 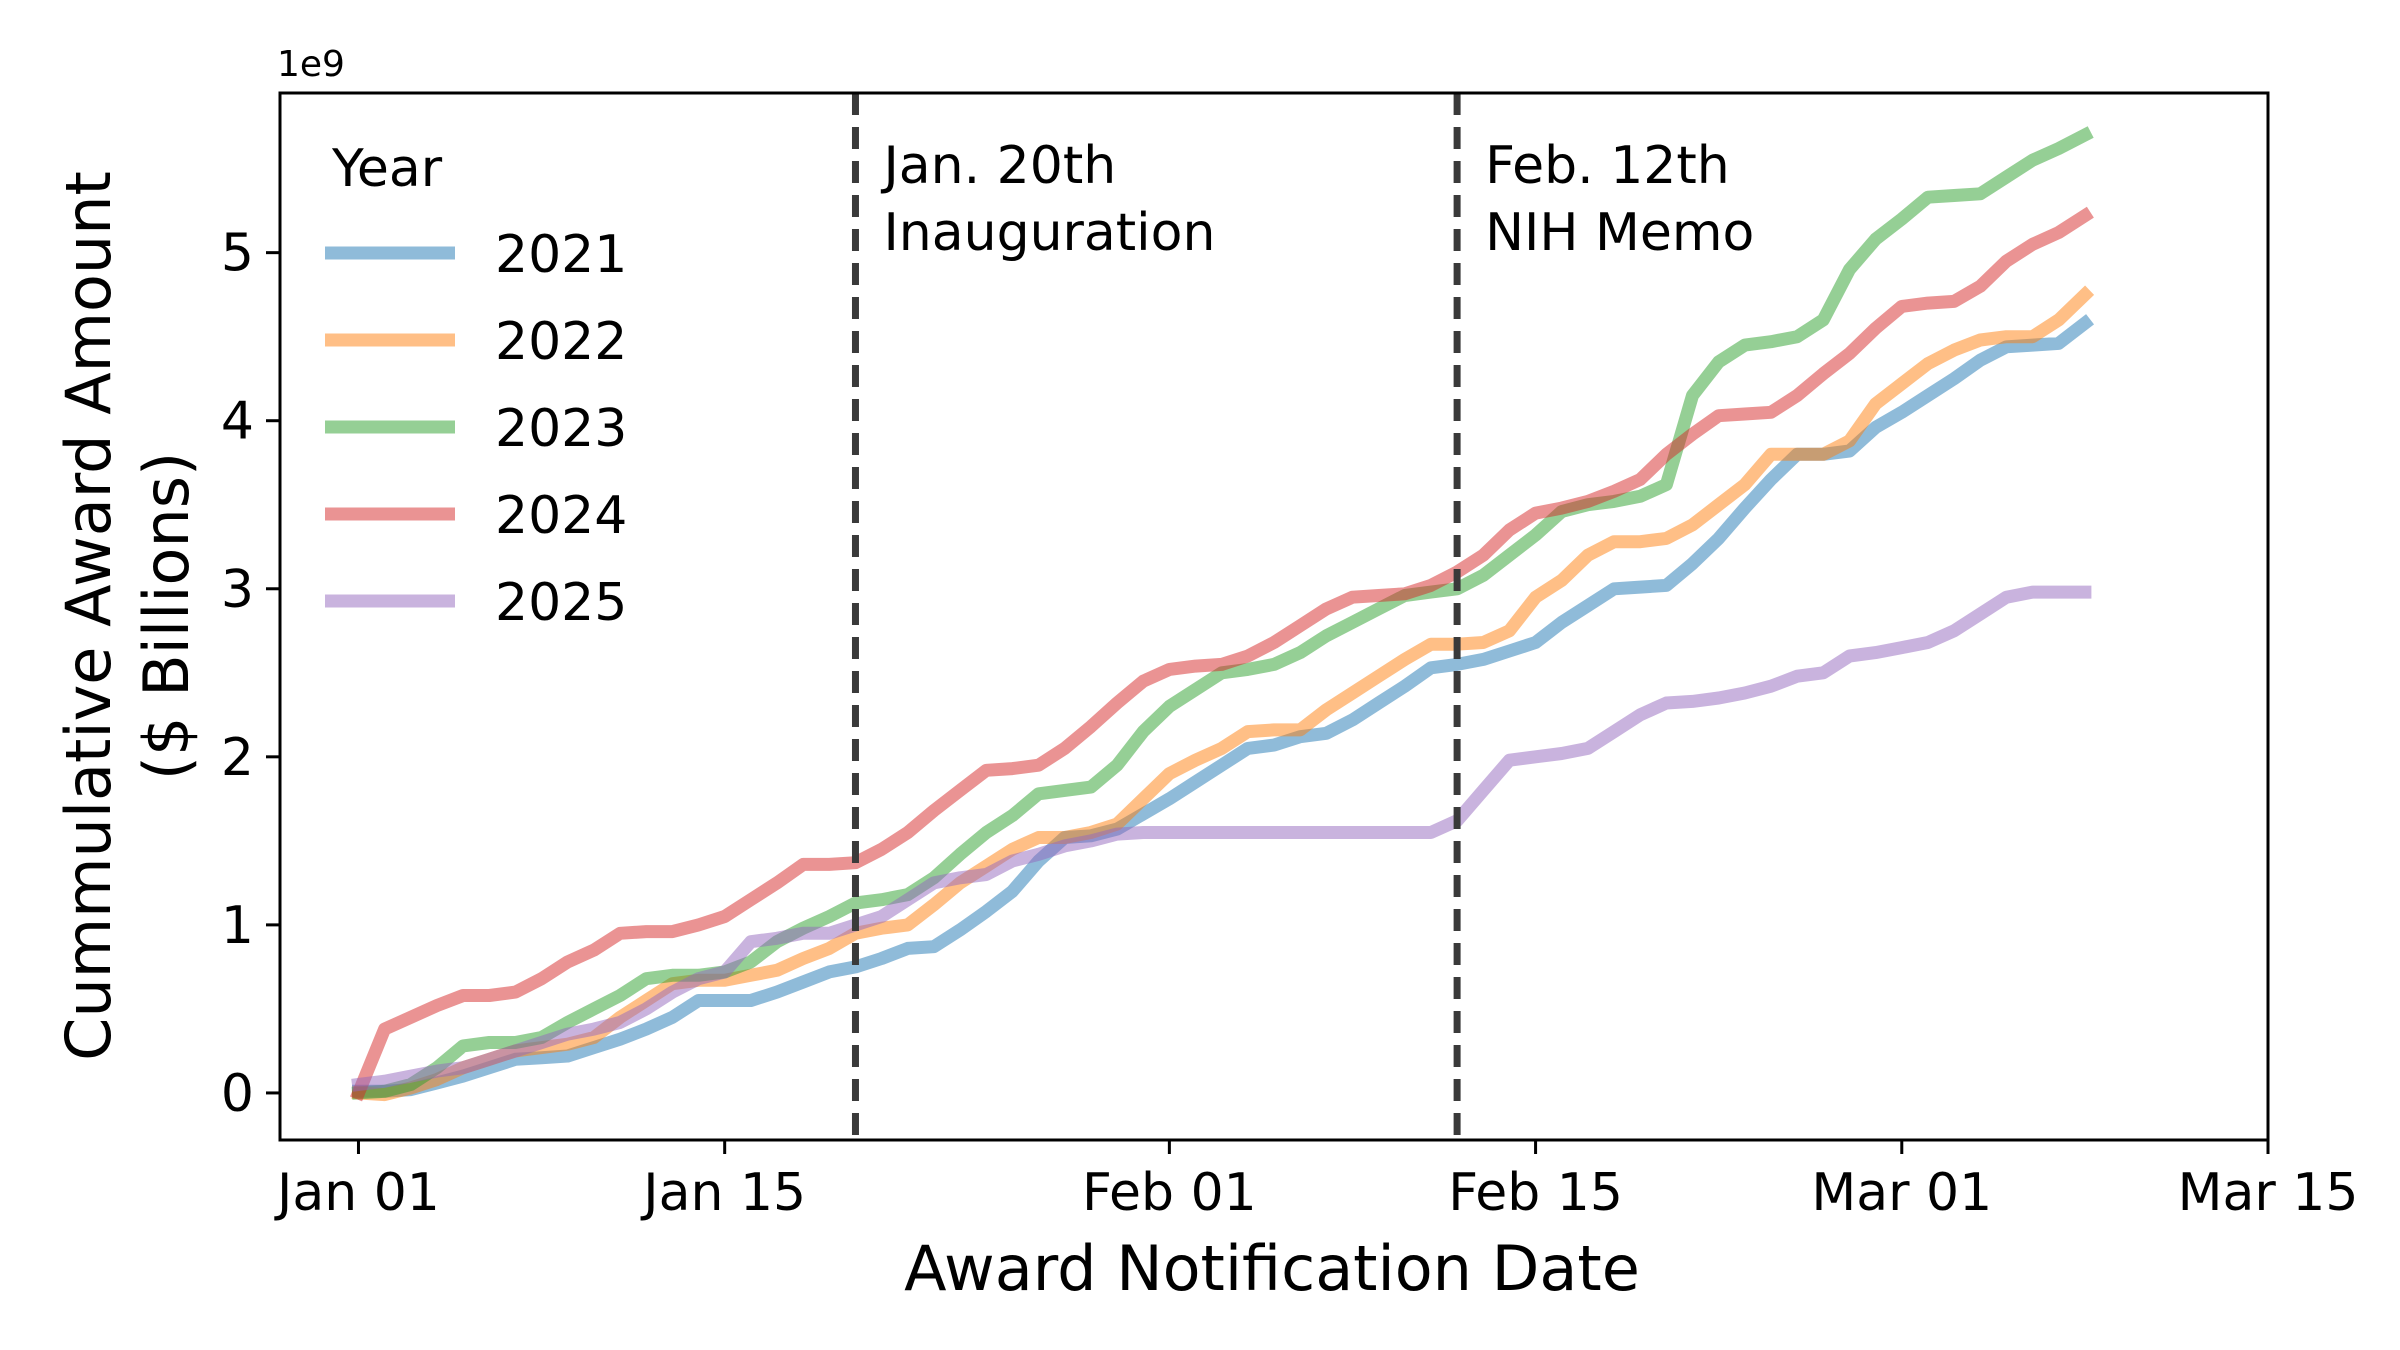 I want to click on y-tick-label: 0, so click(x=237, y=1094).